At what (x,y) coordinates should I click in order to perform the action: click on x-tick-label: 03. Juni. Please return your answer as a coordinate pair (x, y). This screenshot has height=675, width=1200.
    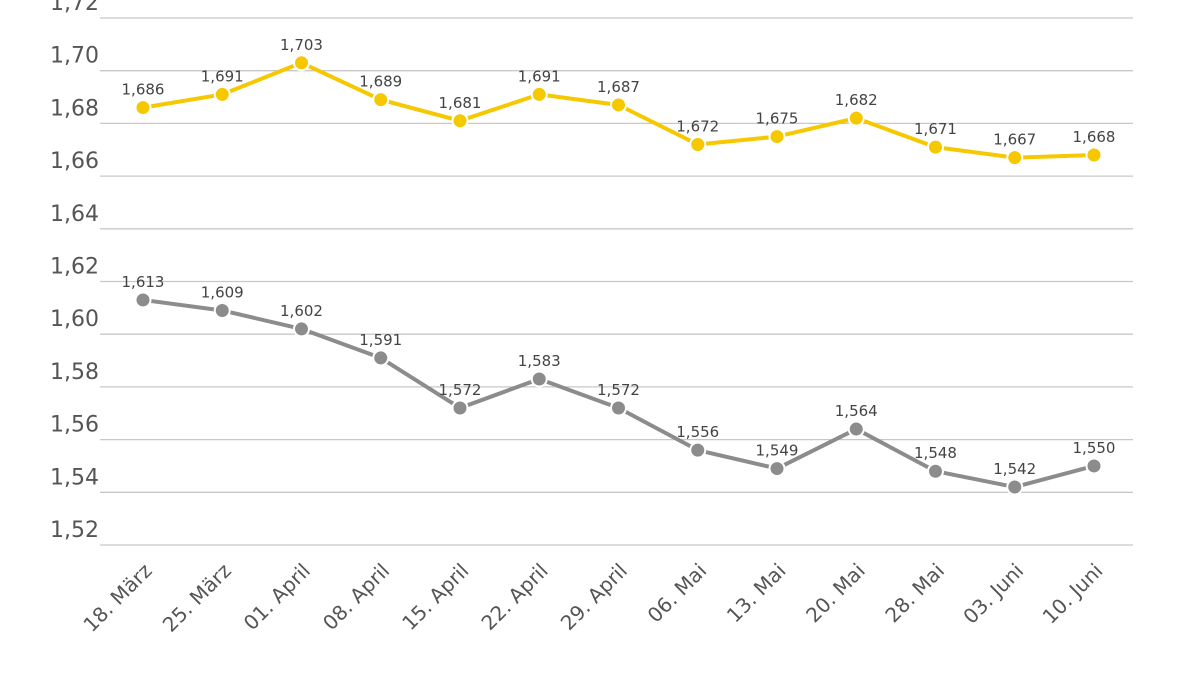
    Looking at the image, I should click on (993, 594).